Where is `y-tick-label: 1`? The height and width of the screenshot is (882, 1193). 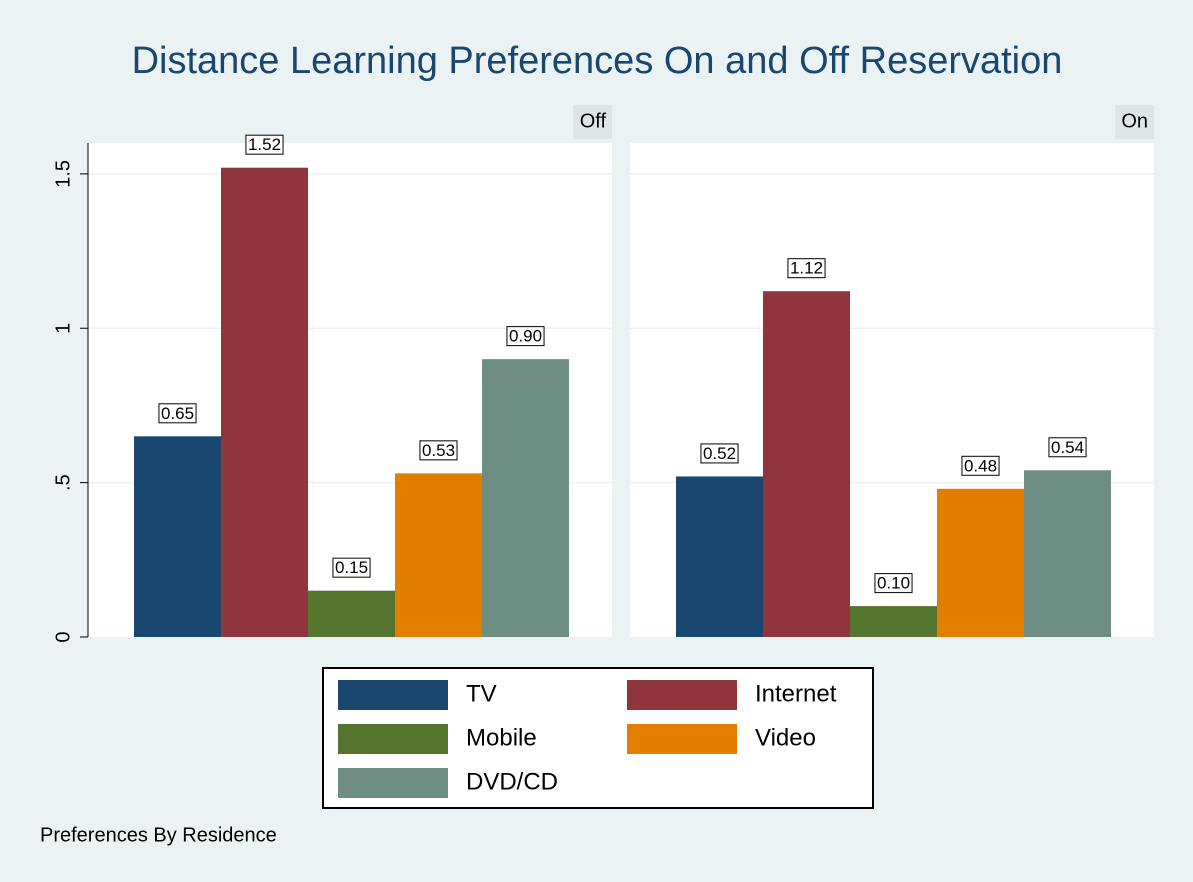
y-tick-label: 1 is located at coordinates (63, 328).